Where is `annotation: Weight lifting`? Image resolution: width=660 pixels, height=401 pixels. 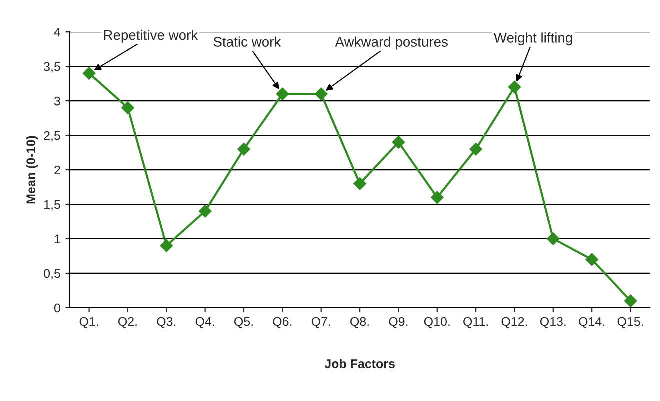 annotation: Weight lifting is located at coordinates (533, 39).